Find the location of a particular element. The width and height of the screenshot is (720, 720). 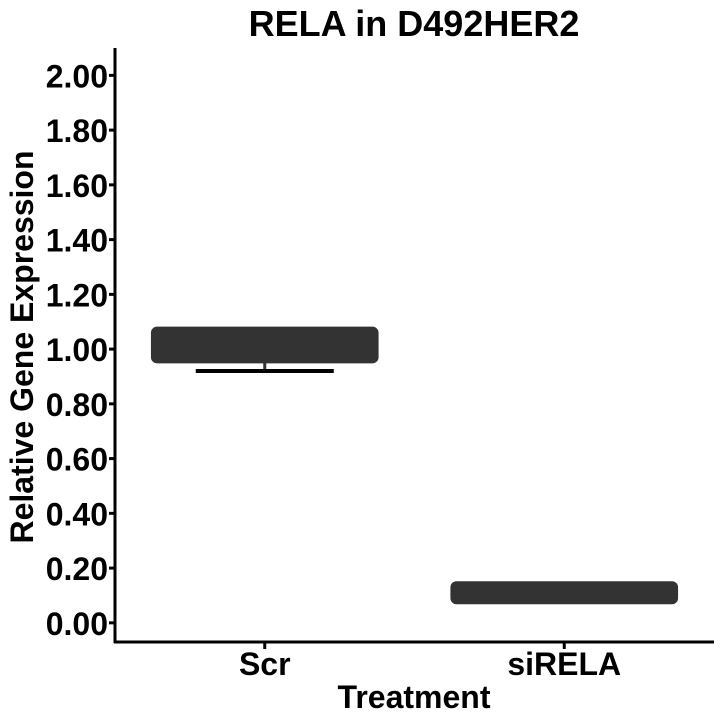

x-tick-label: Scr is located at coordinates (265, 664).